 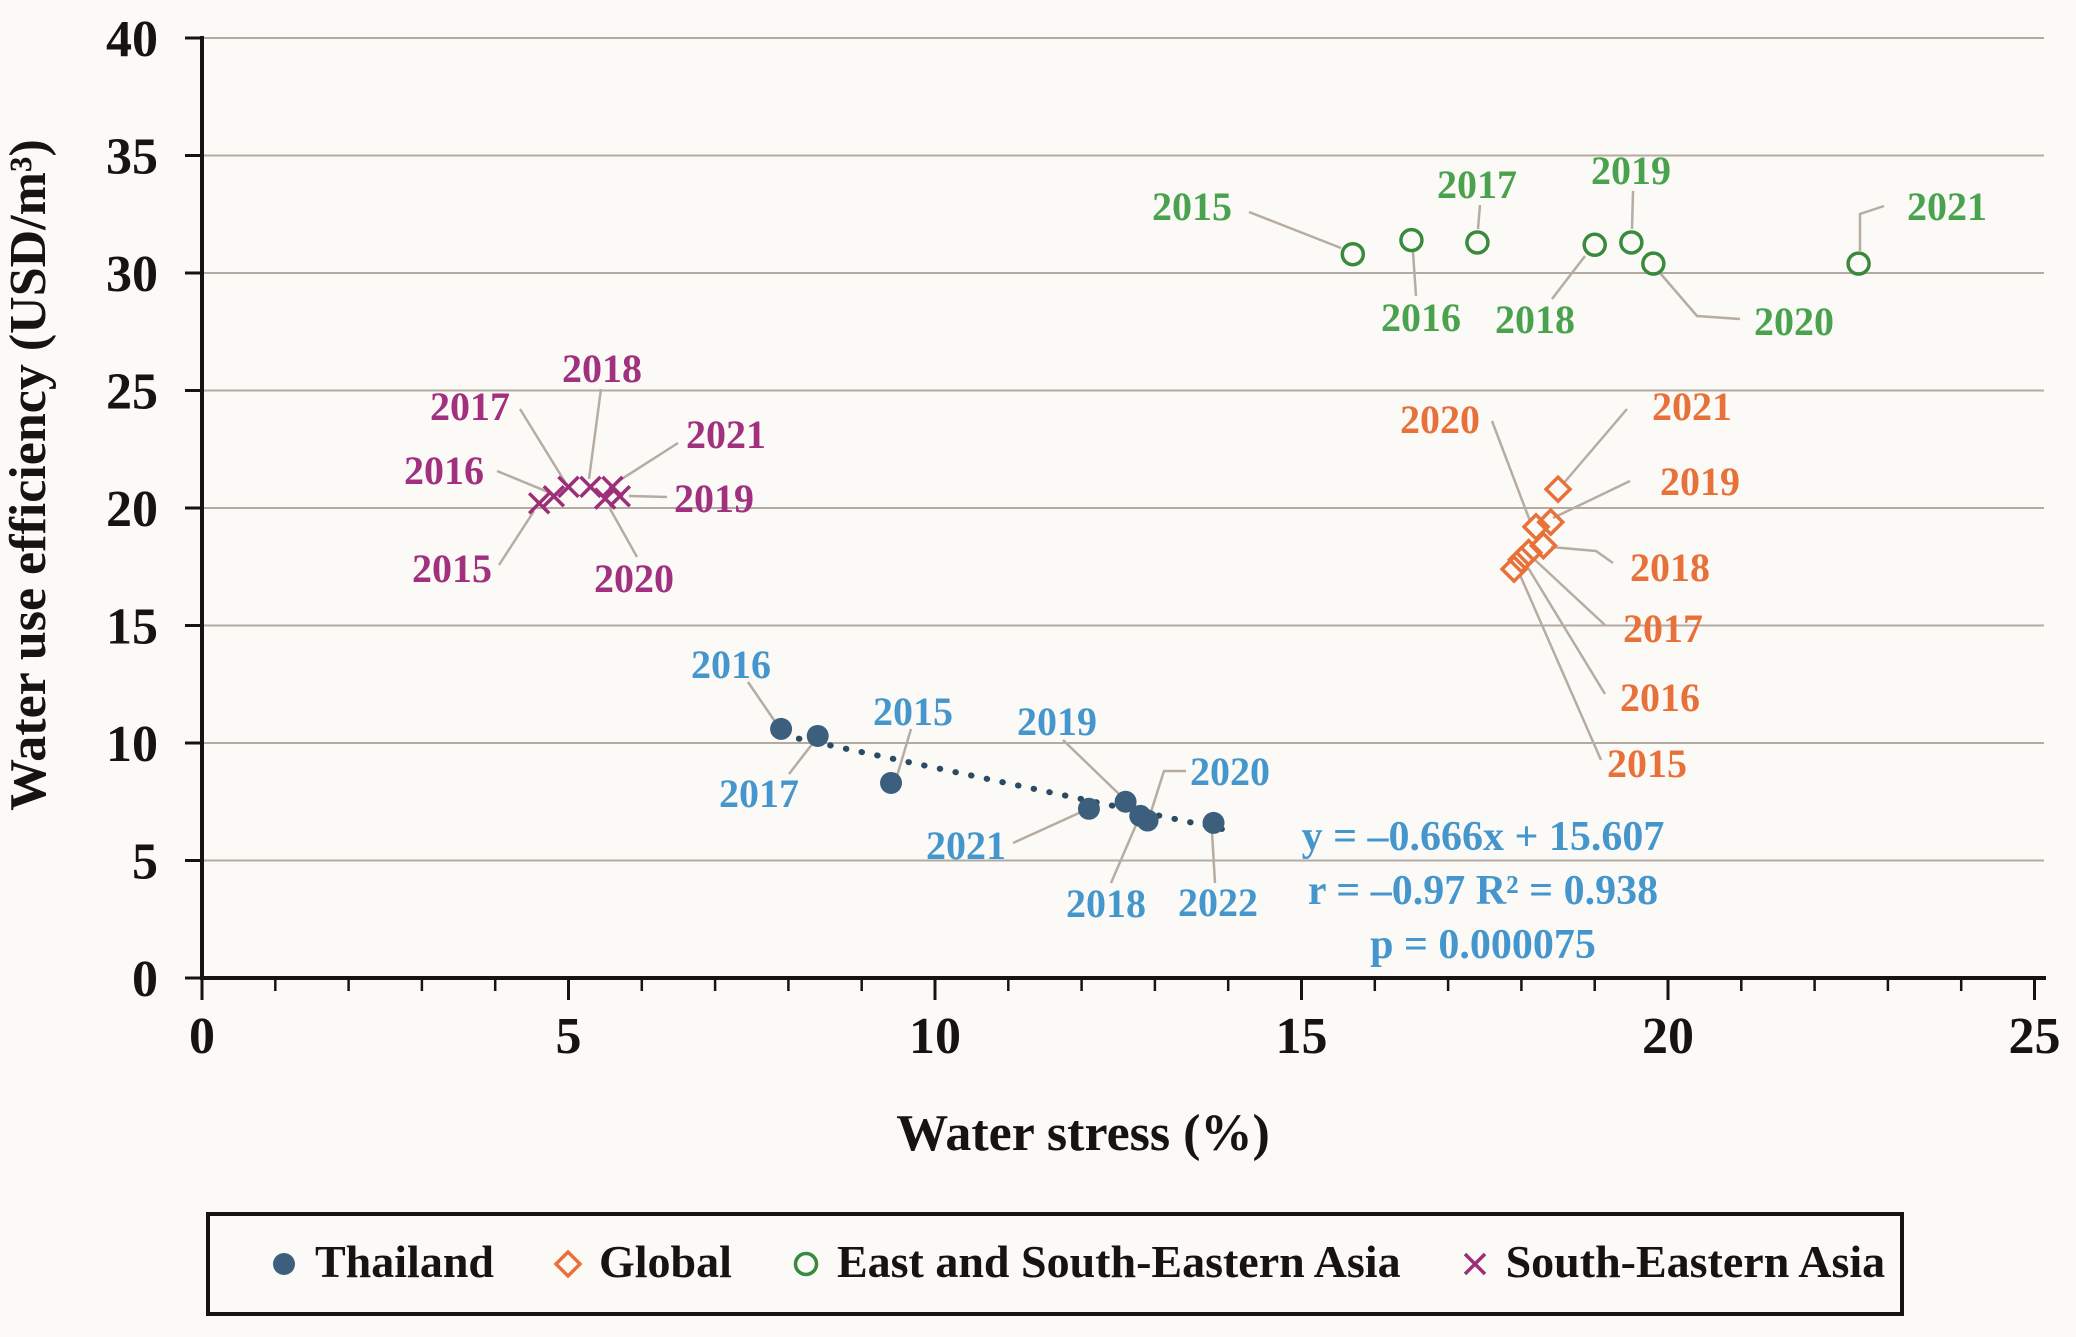 I want to click on leader-south-eastern-asia-2021, so click(x=647, y=462).